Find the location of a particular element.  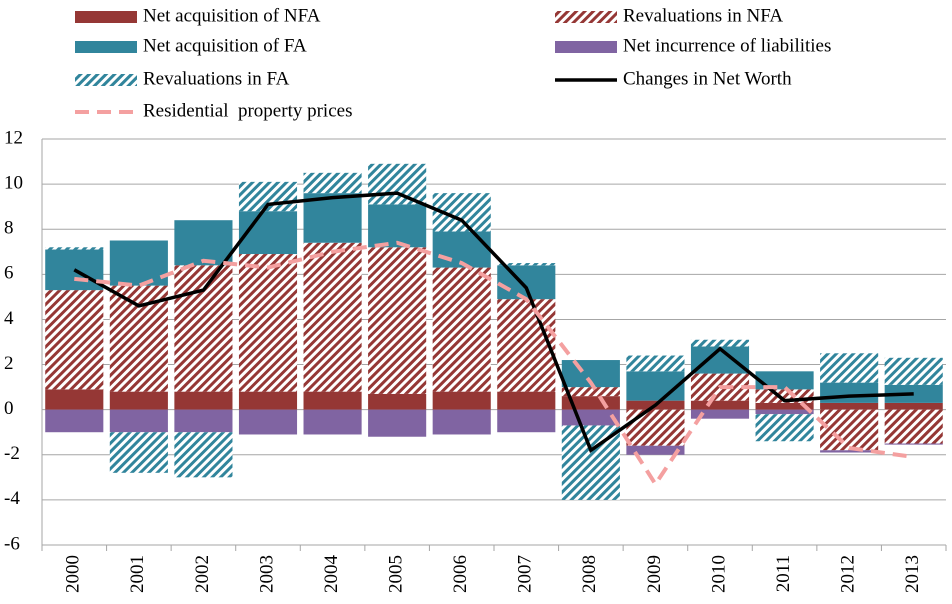

y-tick-label: 4 is located at coordinates (9, 318).